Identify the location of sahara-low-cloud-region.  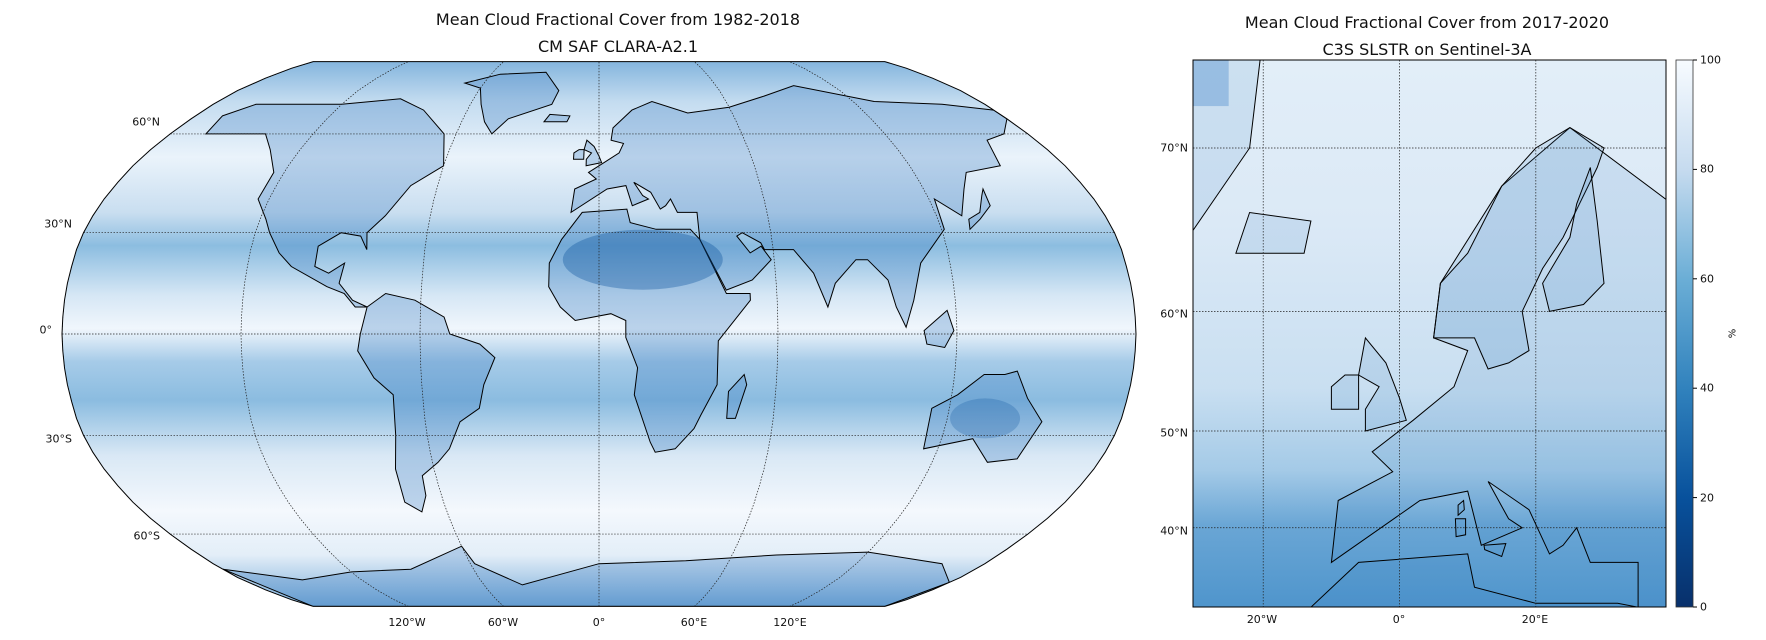
(642, 259).